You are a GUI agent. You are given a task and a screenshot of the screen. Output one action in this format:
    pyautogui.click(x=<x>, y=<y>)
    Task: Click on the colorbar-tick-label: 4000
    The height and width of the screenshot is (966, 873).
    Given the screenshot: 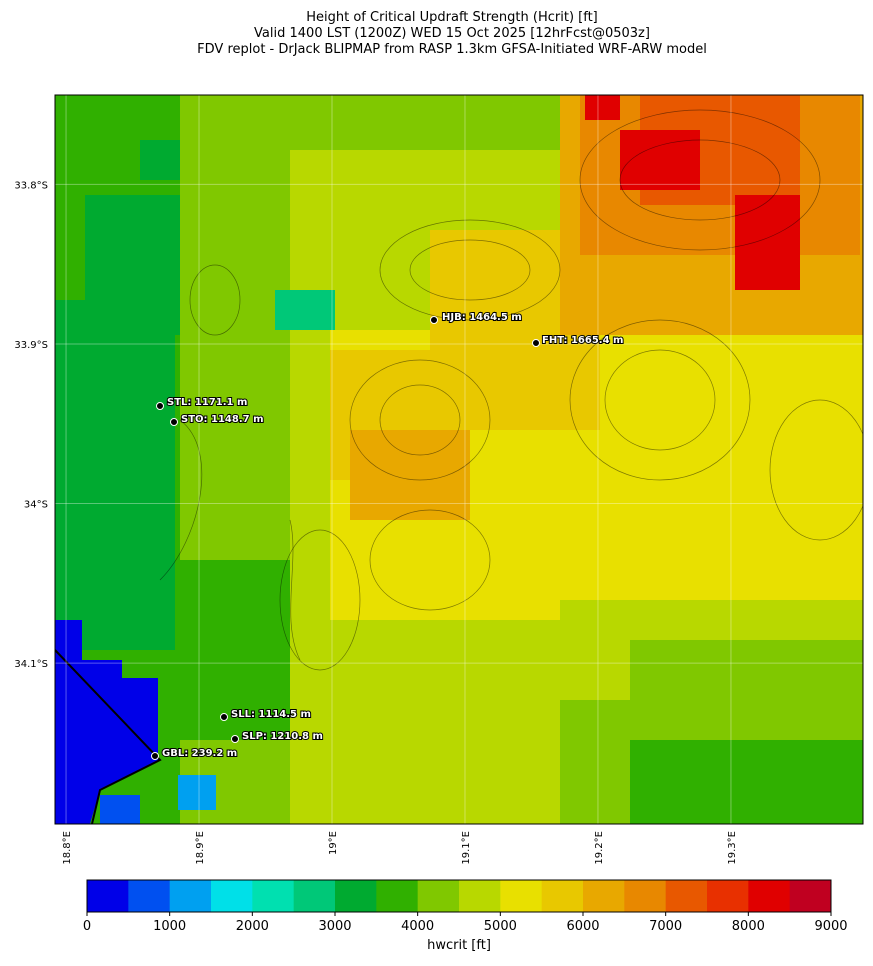 What is the action you would take?
    pyautogui.click(x=417, y=926)
    